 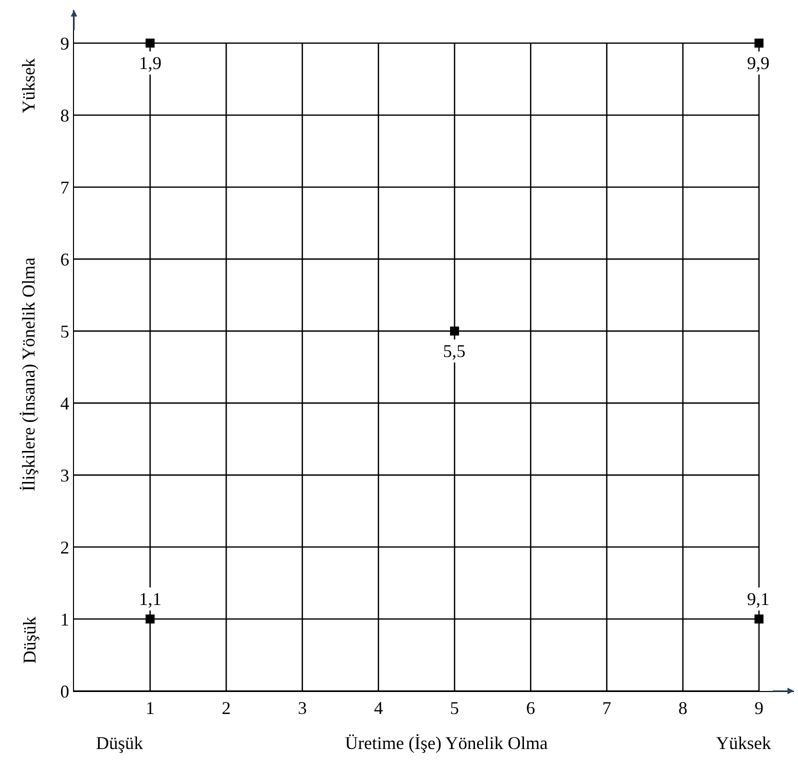 What do you see at coordinates (531, 708) in the screenshot?
I see `x-tick-label: 6` at bounding box center [531, 708].